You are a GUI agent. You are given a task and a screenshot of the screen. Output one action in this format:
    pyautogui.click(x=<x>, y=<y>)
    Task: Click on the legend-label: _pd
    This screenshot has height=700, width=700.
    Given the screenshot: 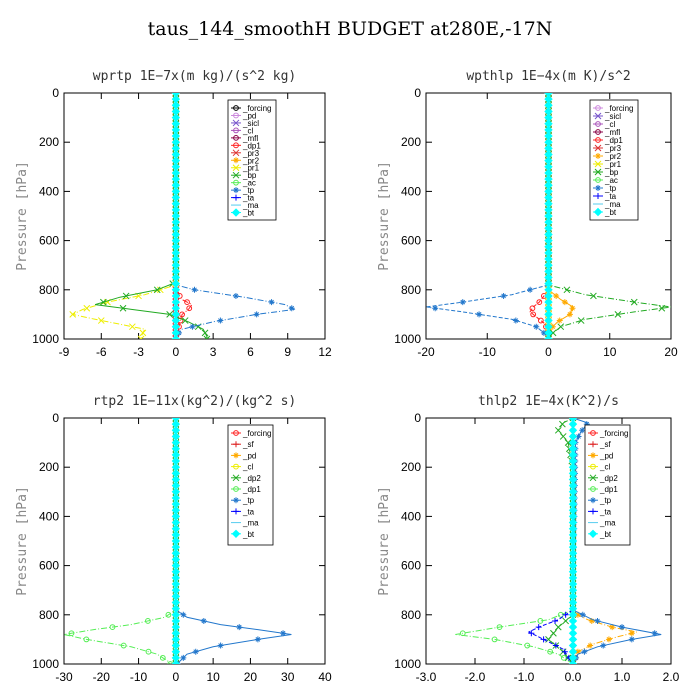 What is the action you would take?
    pyautogui.click(x=249, y=455)
    